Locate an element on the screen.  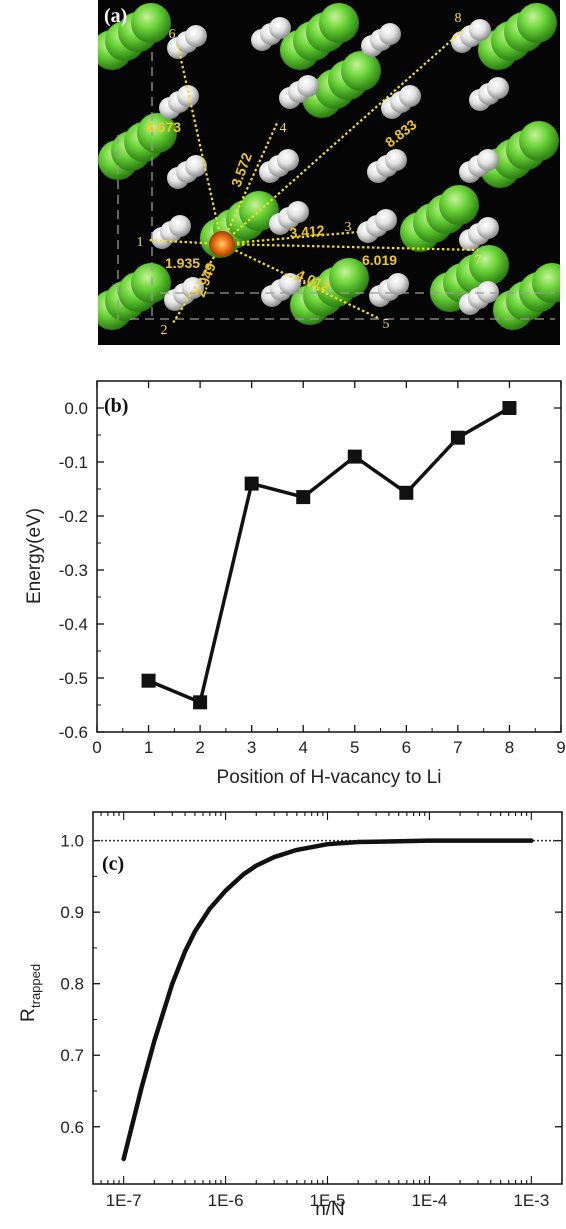
panel-c-y-axis-title: R trapped is located at coordinates (30, 993).